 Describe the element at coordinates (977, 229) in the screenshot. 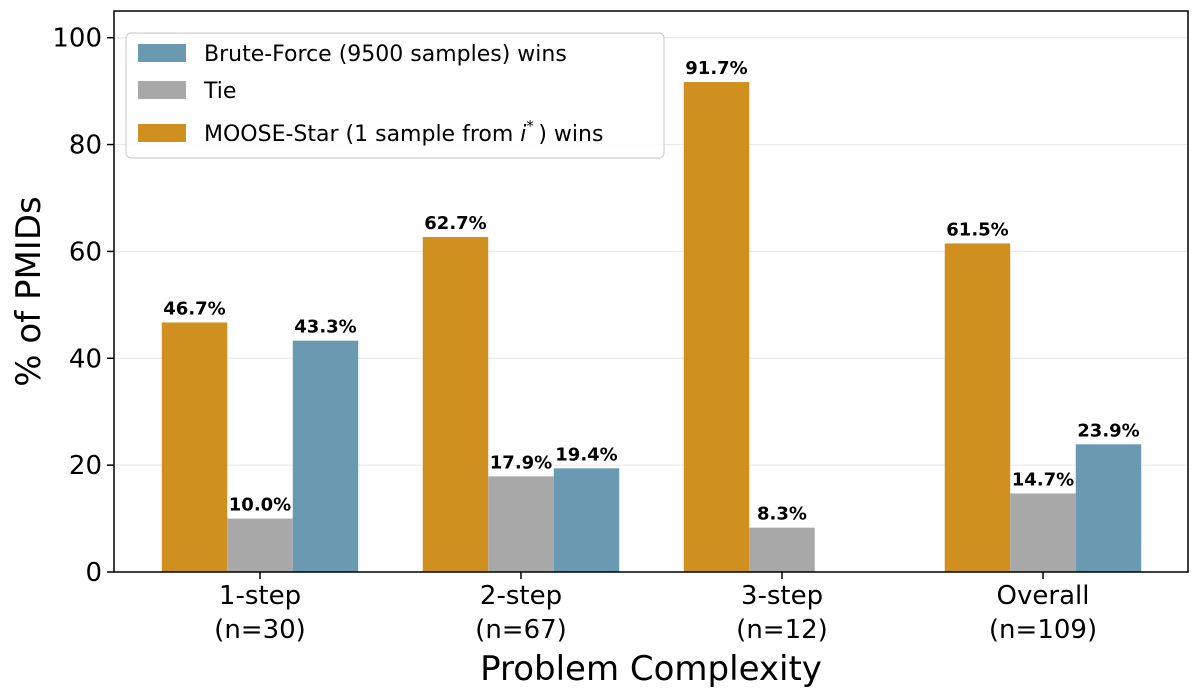

I see `bar-value-label: 61.5%` at that location.